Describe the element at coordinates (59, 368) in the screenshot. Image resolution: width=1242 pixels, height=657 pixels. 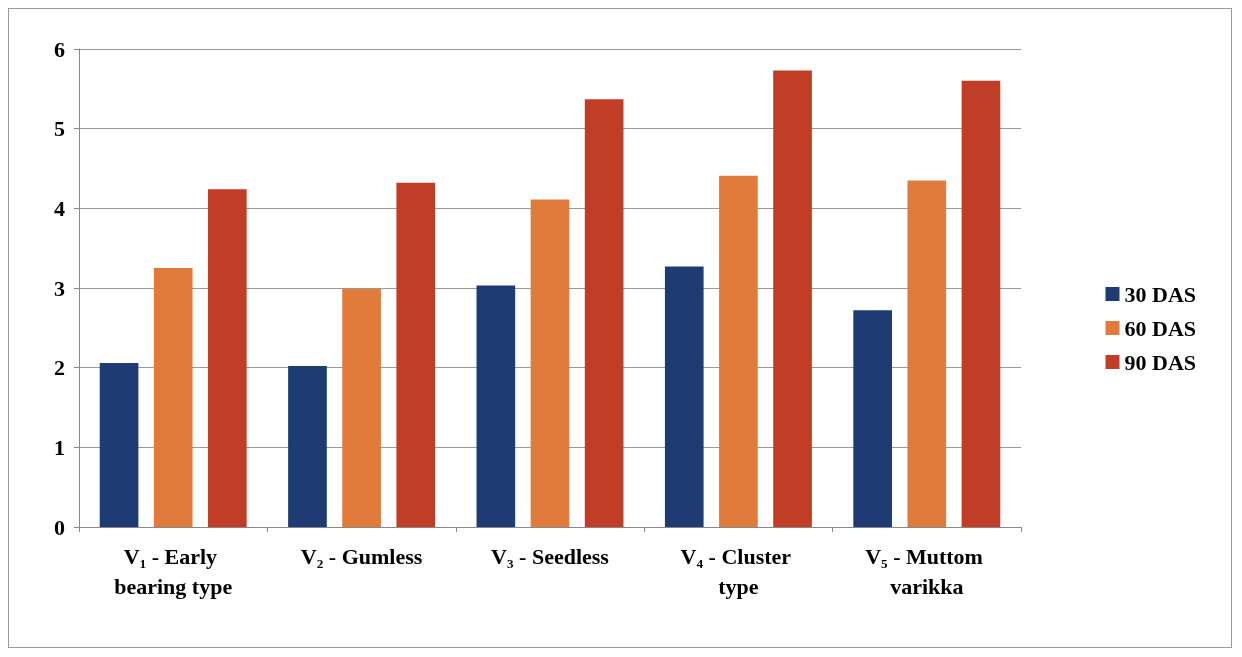
I see `y-tick-label: 2` at that location.